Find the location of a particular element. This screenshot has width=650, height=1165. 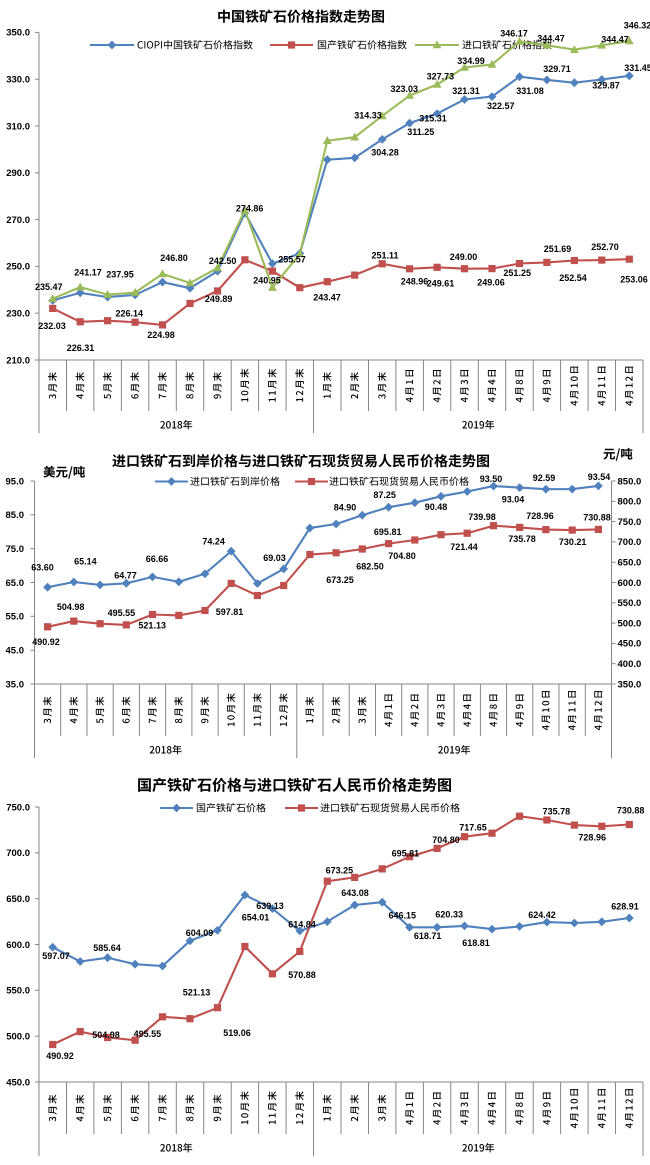

svg-text: 704.80 is located at coordinates (402, 556).